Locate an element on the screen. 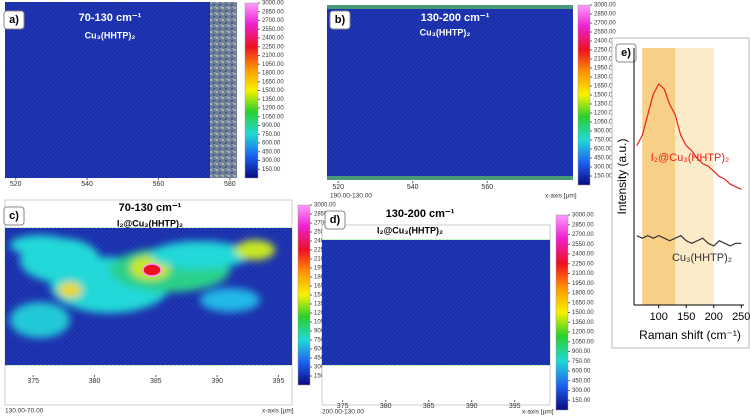 This screenshot has width=750, height=418. series-label: I₂@Cu₃(HHTP)₂ is located at coordinates (690, 158).